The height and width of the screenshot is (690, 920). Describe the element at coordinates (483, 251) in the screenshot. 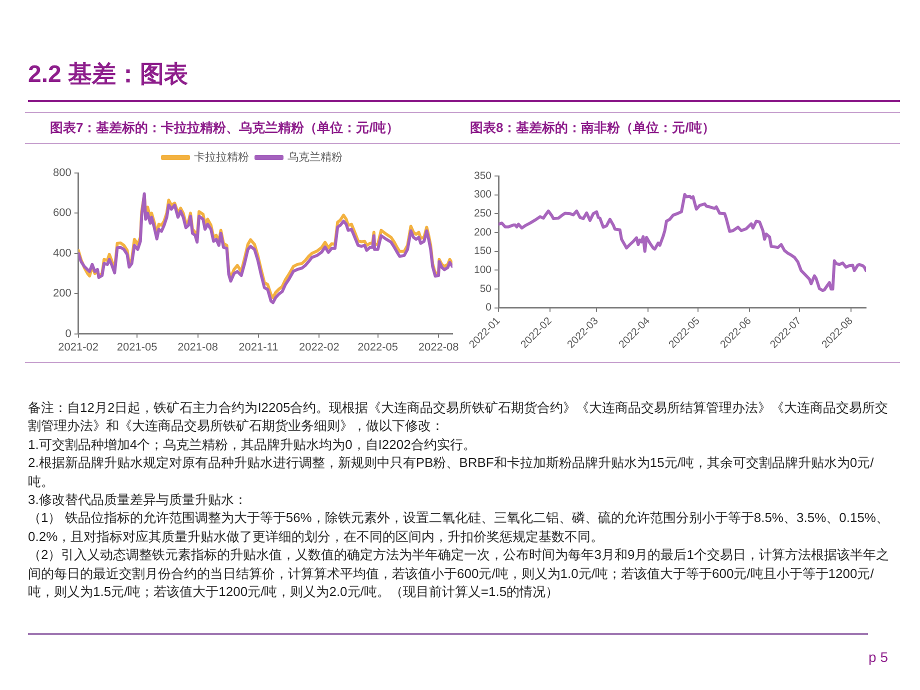

I see `y-tick-label: 150` at that location.